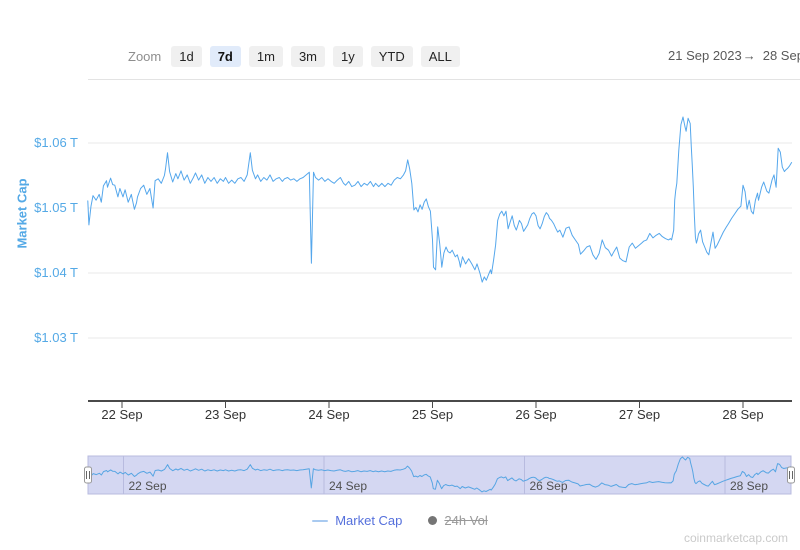 The image size is (800, 550). I want to click on navigator-tick-label: 26 Sep, so click(548, 486).